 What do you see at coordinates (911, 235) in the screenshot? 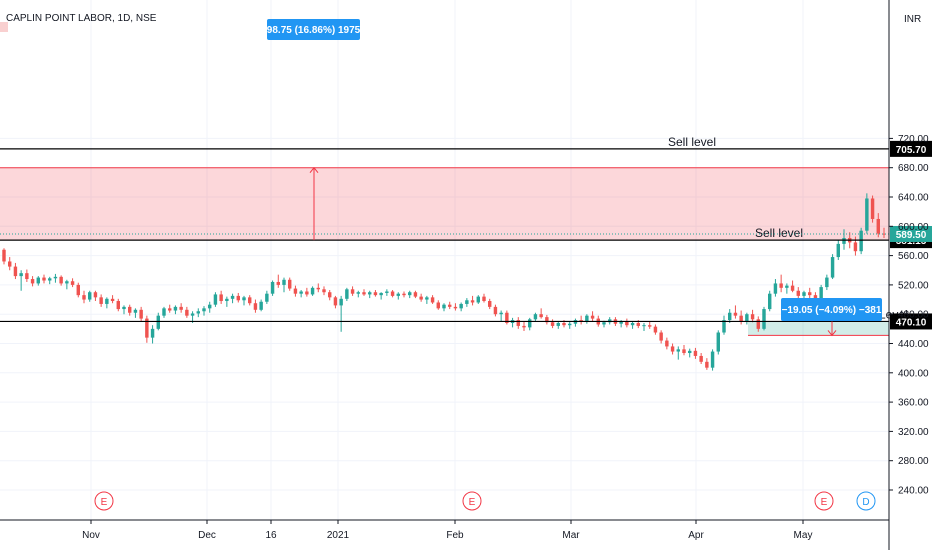
I see `last-price-tag-text: 589.50` at bounding box center [911, 235].